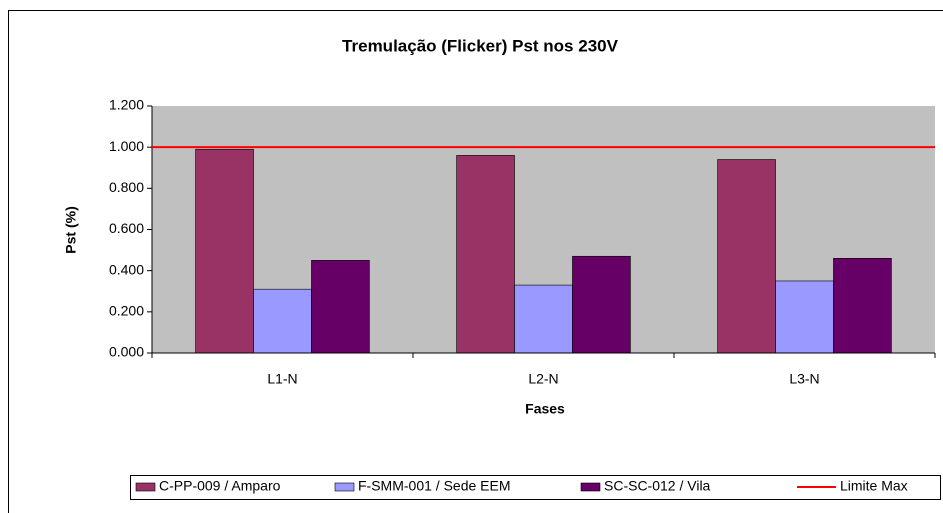  What do you see at coordinates (434, 486) in the screenshot?
I see `legend-label: F-SMM-001 / Sede EEM` at bounding box center [434, 486].